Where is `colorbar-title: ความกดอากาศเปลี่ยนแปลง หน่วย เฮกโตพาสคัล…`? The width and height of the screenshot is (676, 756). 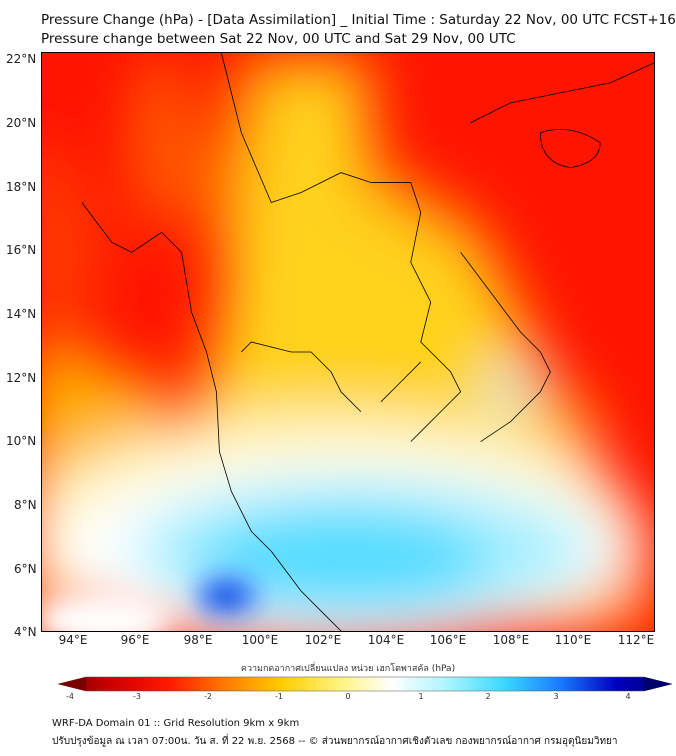 colorbar-title: ความกดอากาศเปลี่ยนแปลง หน่วย เฮกโตพาสคัล… is located at coordinates (348, 669).